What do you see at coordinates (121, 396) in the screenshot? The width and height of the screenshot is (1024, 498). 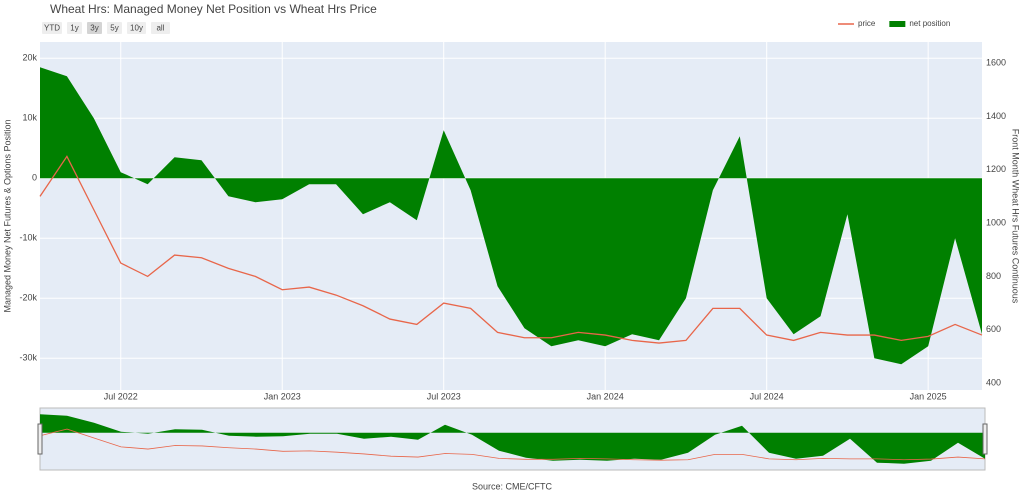 I see `x-tick-label: Jul 2022` at bounding box center [121, 396].